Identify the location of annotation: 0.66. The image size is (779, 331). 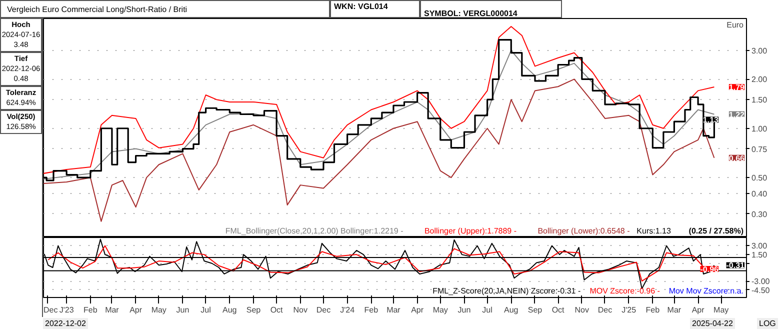
(737, 158).